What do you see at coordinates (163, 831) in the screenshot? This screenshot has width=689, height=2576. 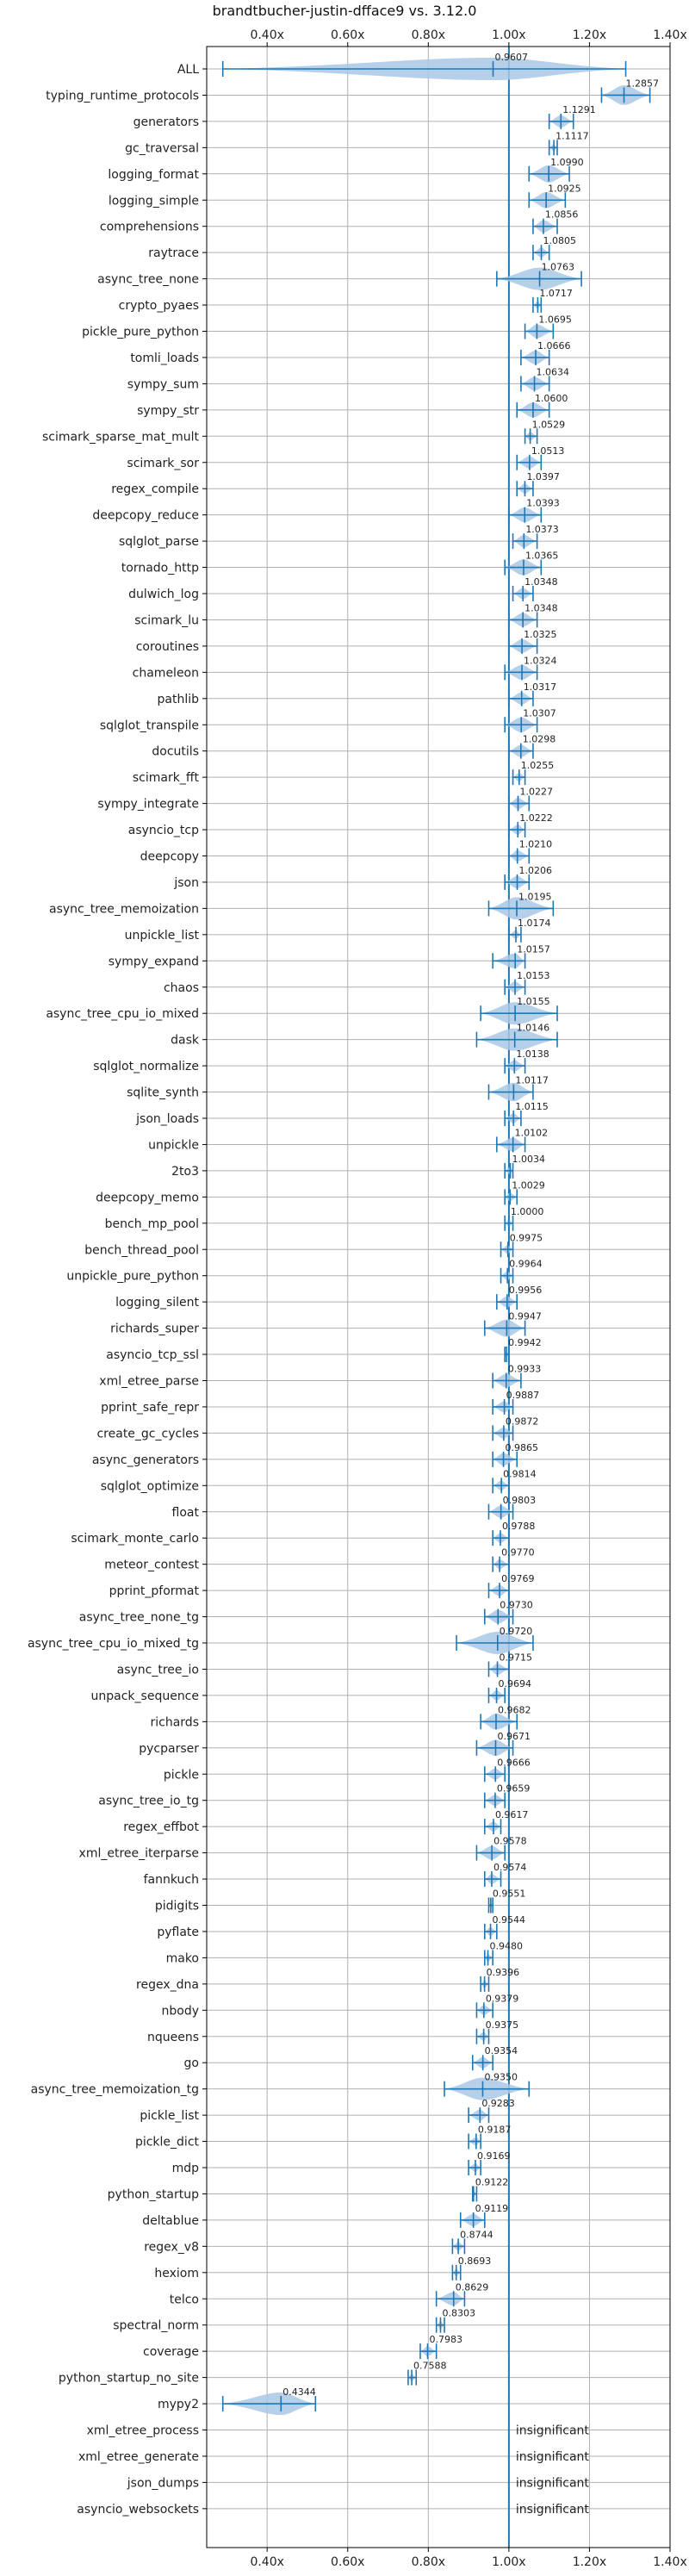 I see `benchmark-name: asyncio_tcp` at bounding box center [163, 831].